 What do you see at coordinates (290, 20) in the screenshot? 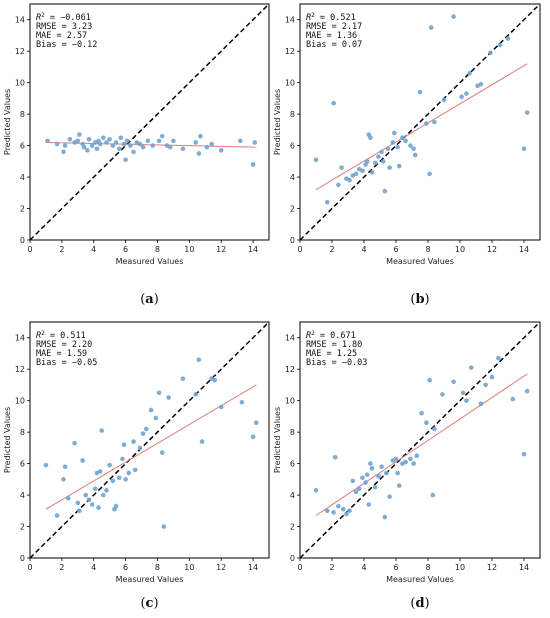
I see `y-tick-label: 14` at bounding box center [290, 20].